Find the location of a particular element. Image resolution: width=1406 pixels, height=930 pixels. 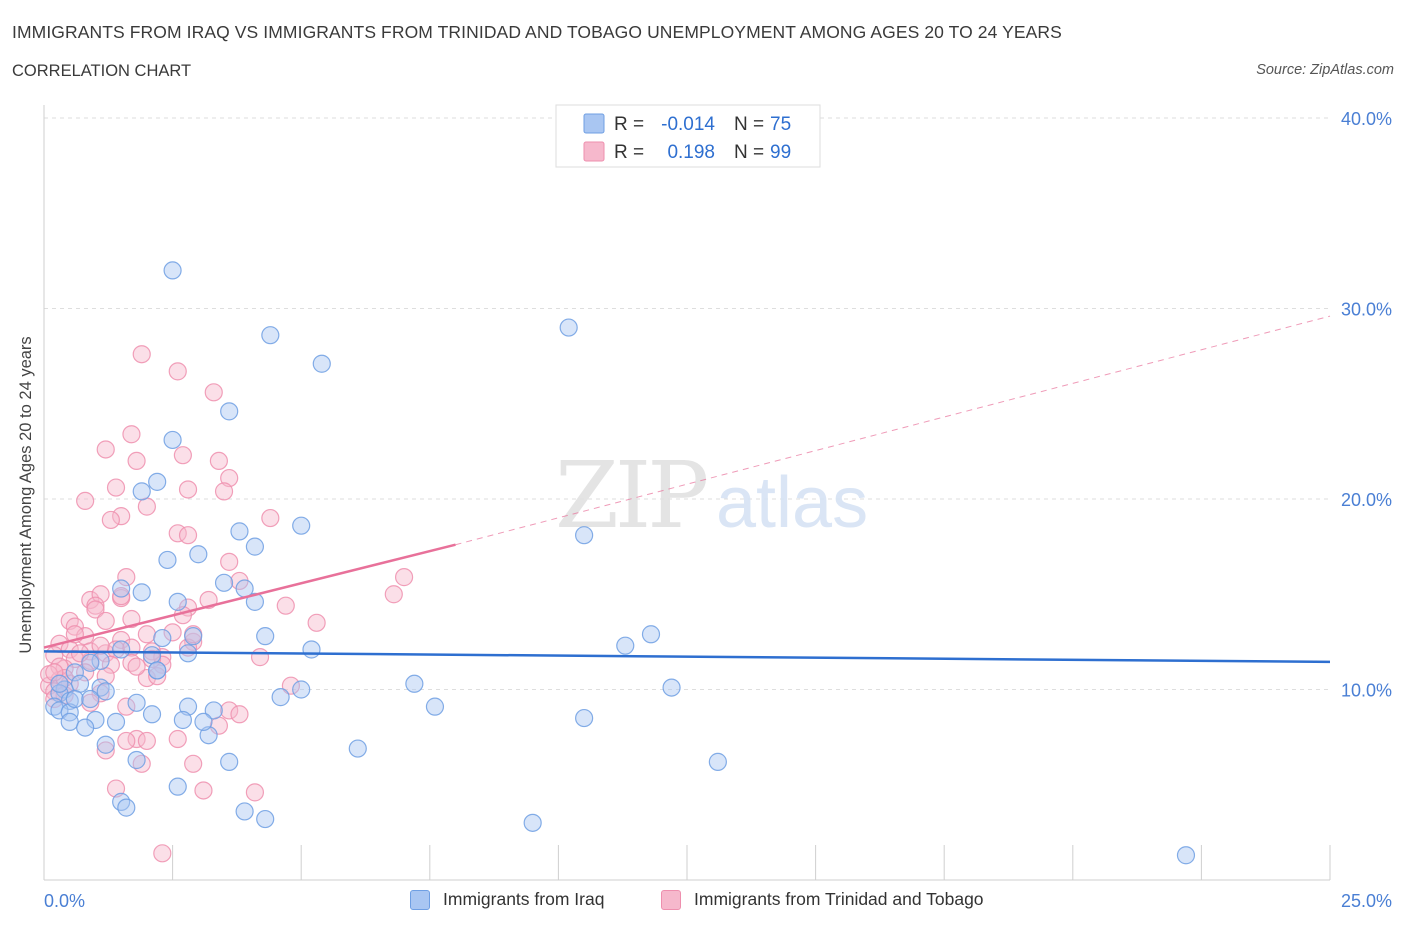

stats-r-value-tt: 0.198 is located at coordinates (691, 152).